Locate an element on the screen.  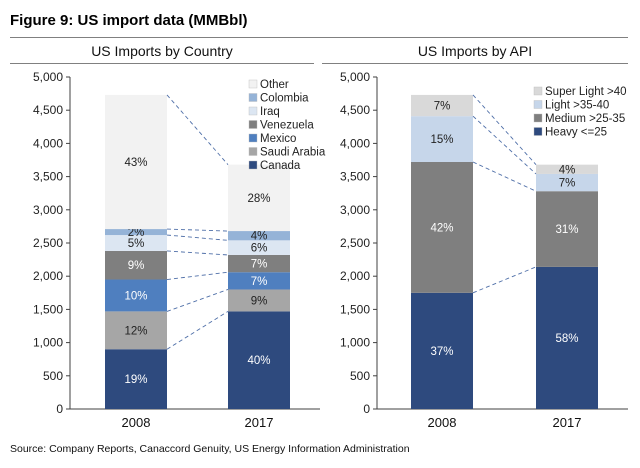
country-data-label: 19% is located at coordinates (135, 380).